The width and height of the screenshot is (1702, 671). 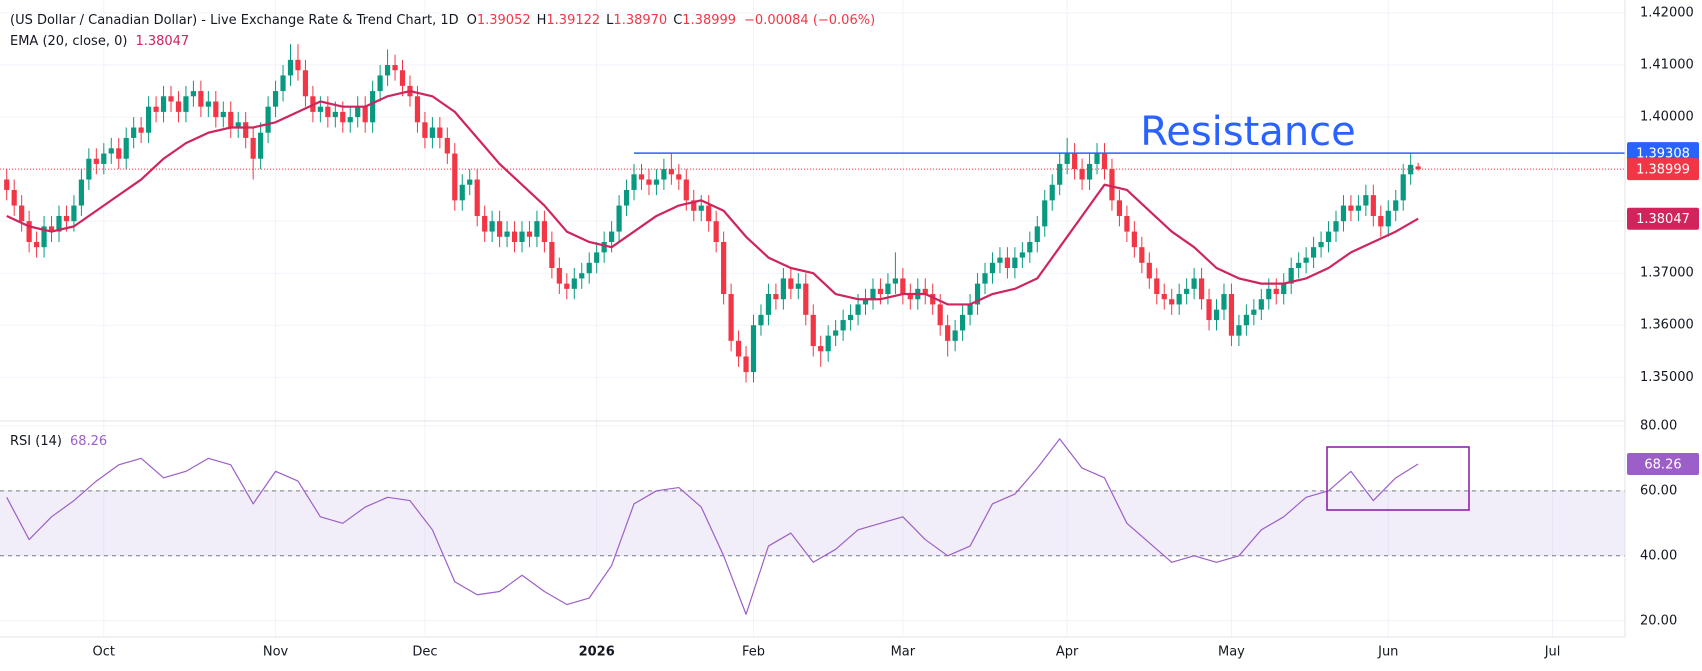 I want to click on resistance-label: Resistance, so click(x=1248, y=132).